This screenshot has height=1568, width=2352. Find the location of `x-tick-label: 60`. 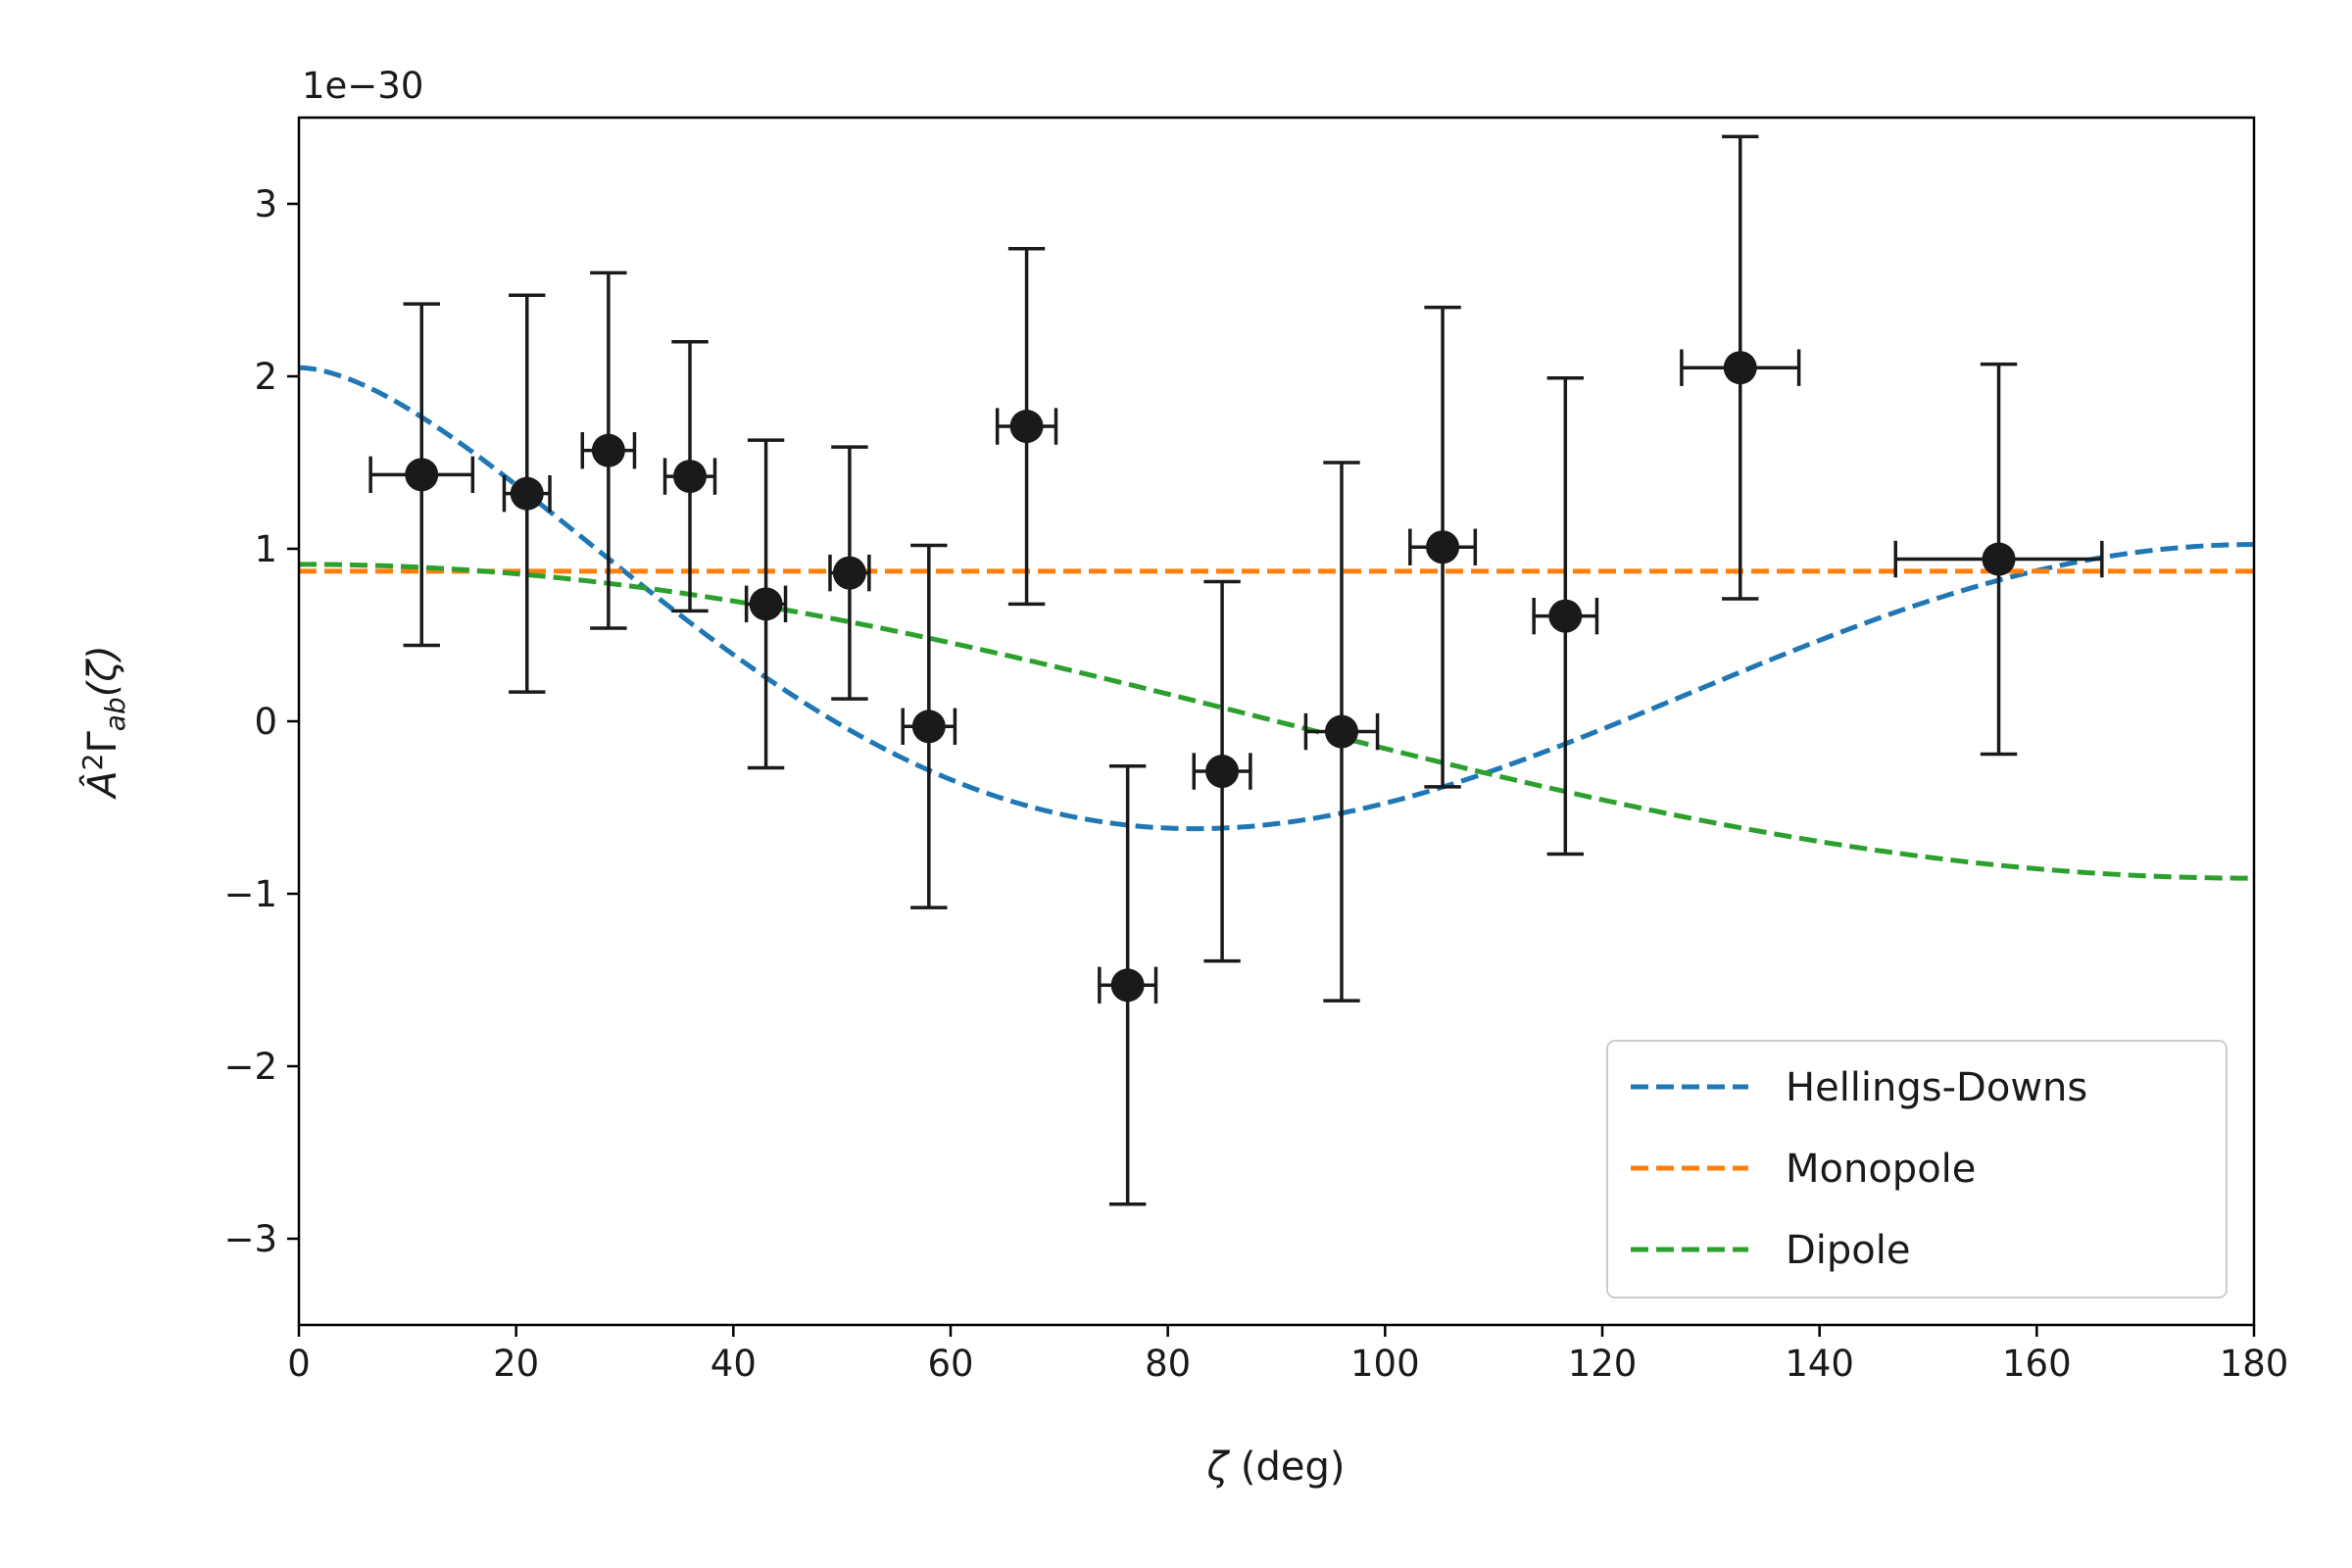

x-tick-label: 60 is located at coordinates (950, 1364).